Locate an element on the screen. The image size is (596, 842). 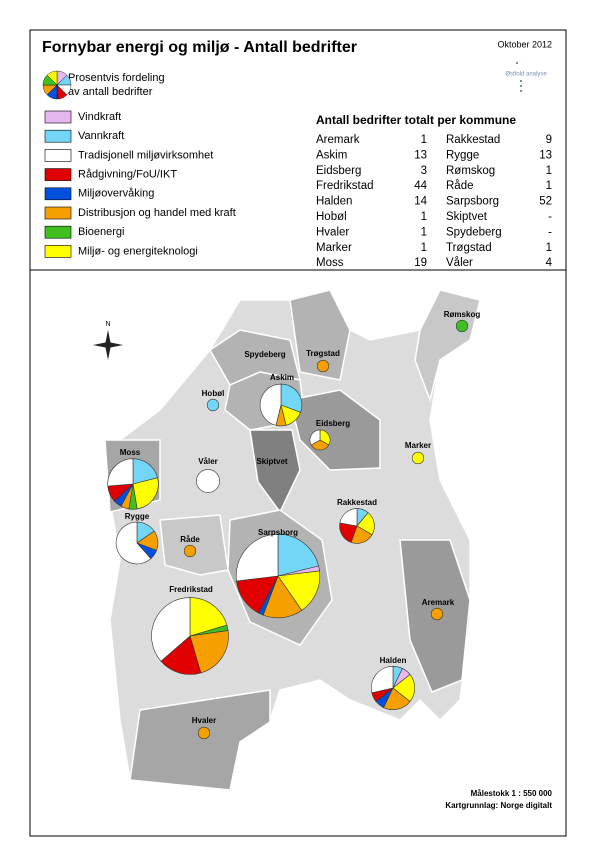
logo: Østfold analyse is located at coordinates (526, 75).